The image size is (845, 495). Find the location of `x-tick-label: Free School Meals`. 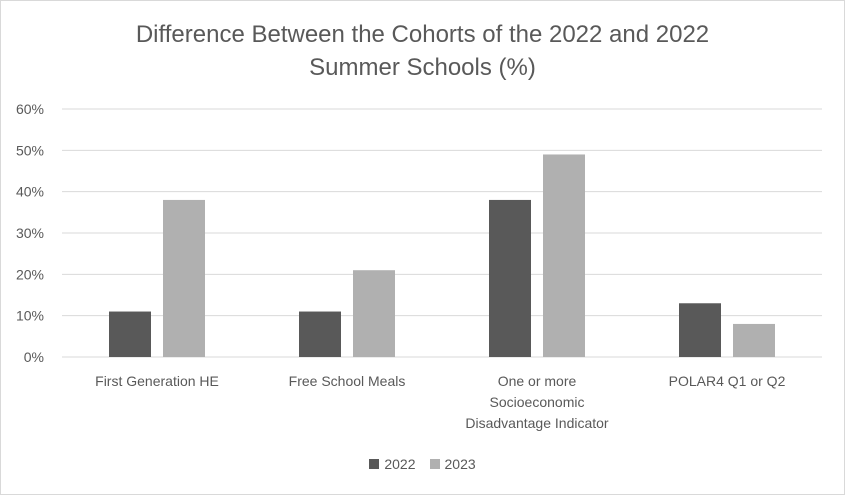

x-tick-label: Free School Meals is located at coordinates (347, 381).